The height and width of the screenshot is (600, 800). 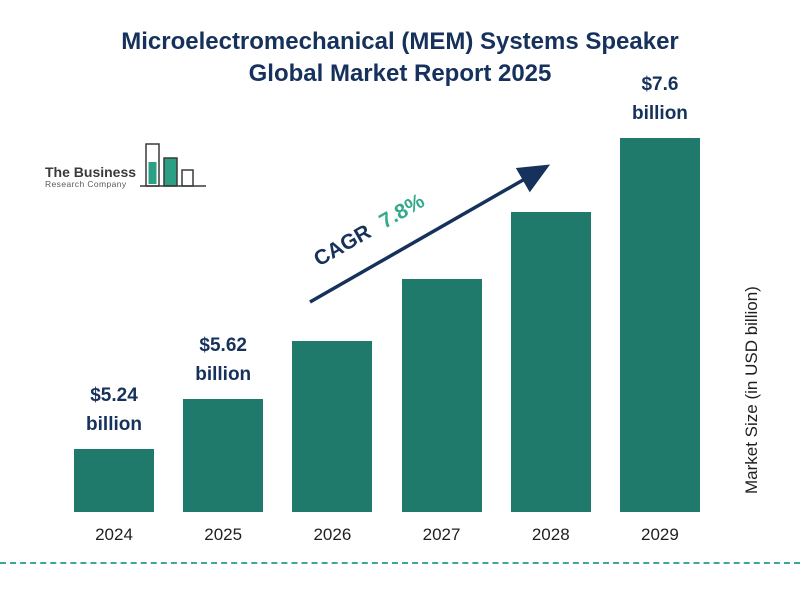 What do you see at coordinates (91, 172) in the screenshot?
I see `logo-name-line1: The Business` at bounding box center [91, 172].